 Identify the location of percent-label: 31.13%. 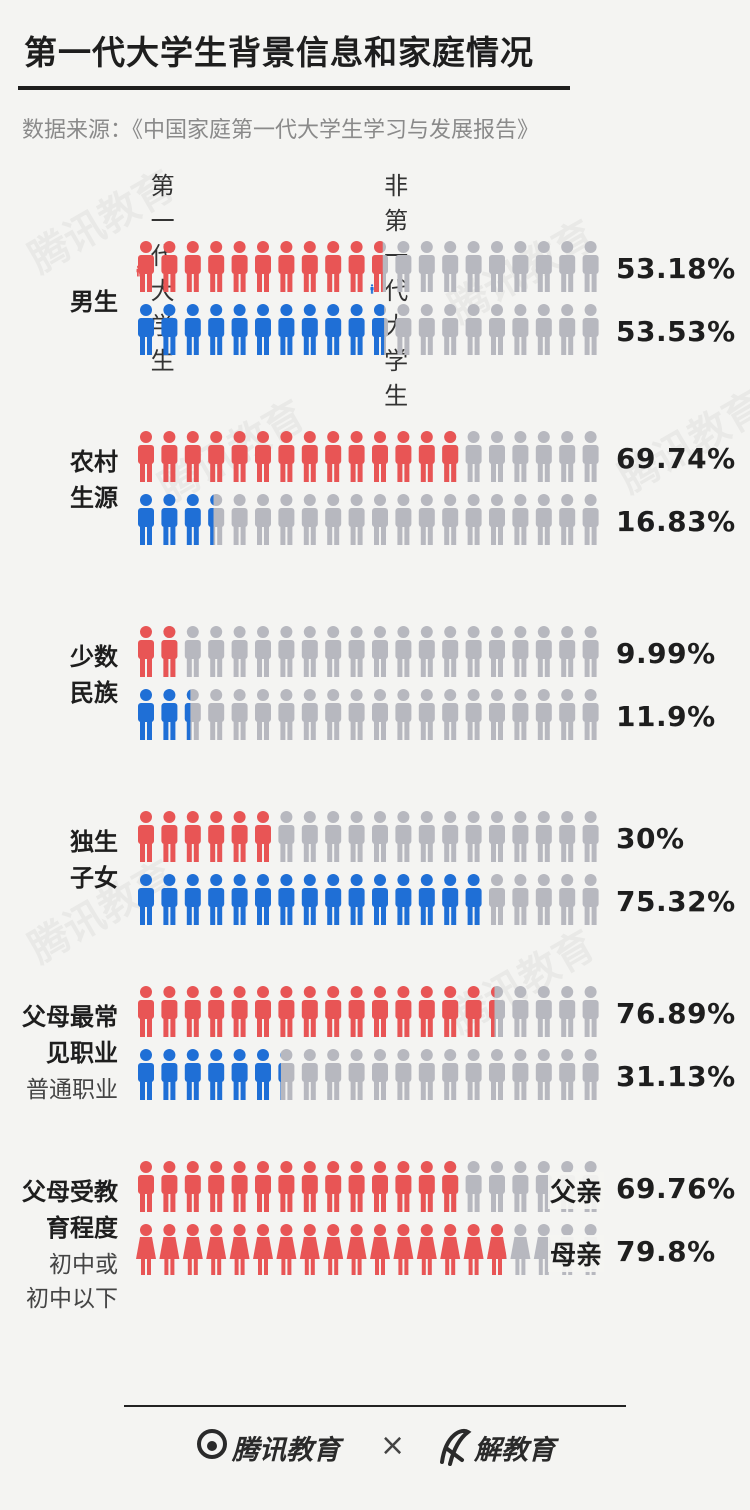
(676, 1076).